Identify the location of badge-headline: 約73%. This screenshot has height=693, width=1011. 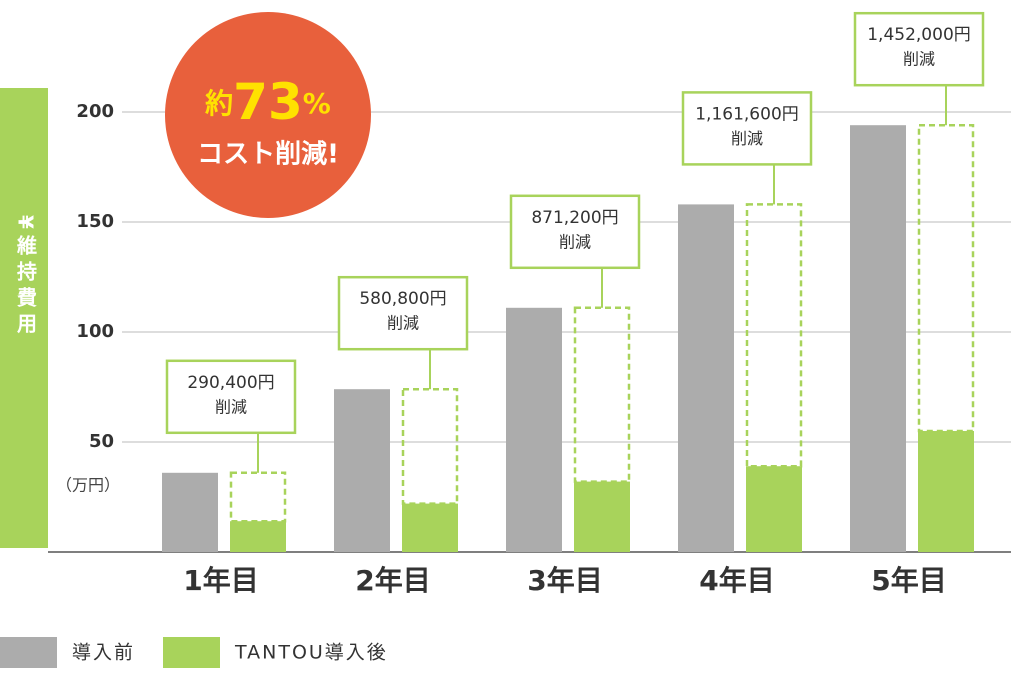
(267, 102).